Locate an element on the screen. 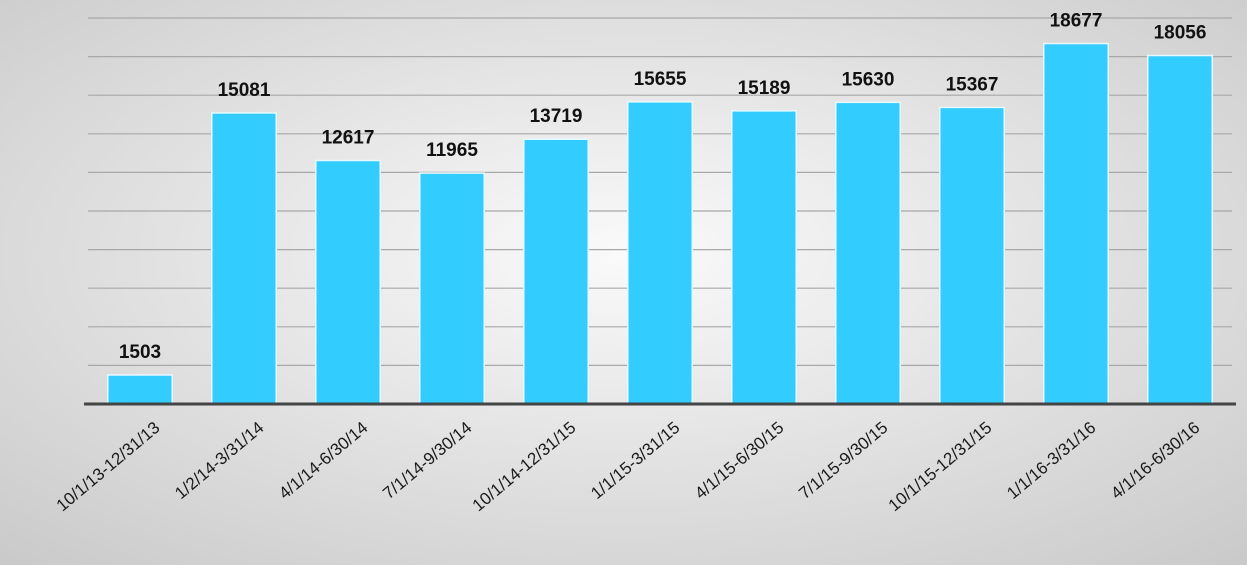  data-label: 15655 is located at coordinates (660, 79).